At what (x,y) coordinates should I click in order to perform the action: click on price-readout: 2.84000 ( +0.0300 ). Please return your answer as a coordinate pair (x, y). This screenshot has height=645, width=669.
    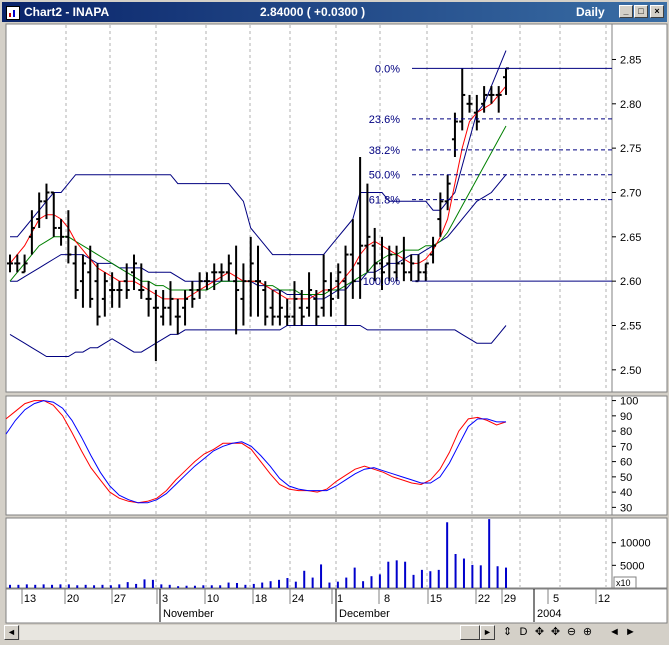
    Looking at the image, I should click on (313, 12).